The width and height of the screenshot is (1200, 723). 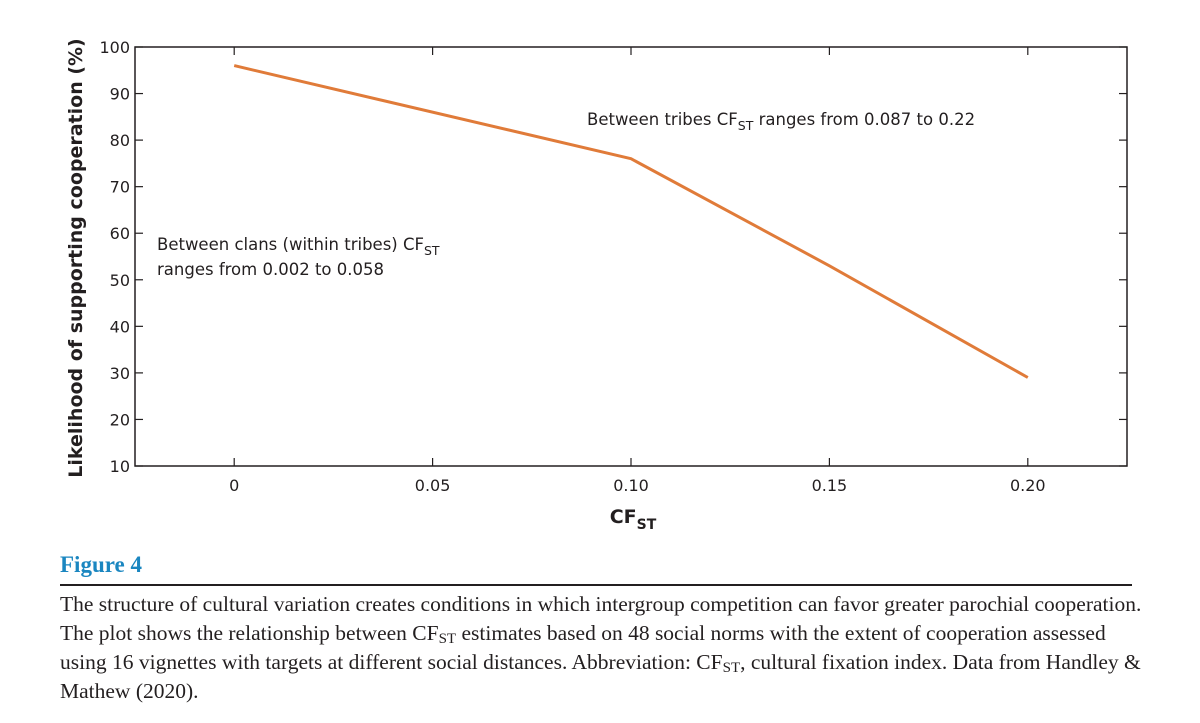 What do you see at coordinates (433, 485) in the screenshot?
I see `x-tick-label: 0.05` at bounding box center [433, 485].